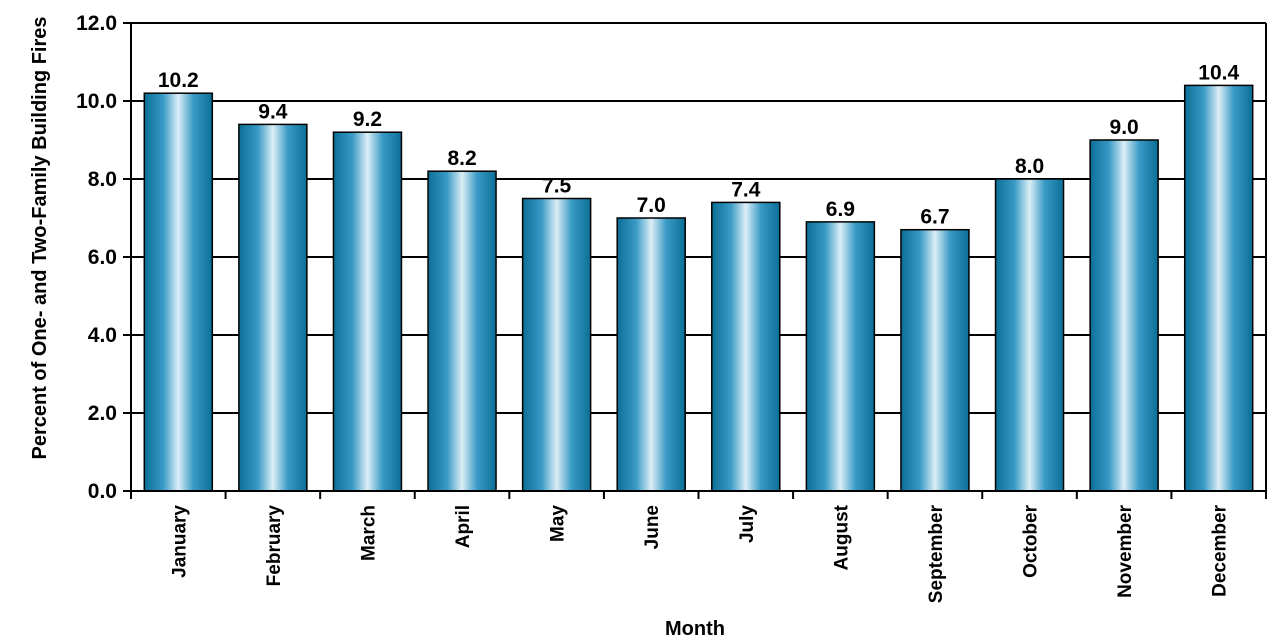  What do you see at coordinates (273, 111) in the screenshot?
I see `value-label: 9.4` at bounding box center [273, 111].